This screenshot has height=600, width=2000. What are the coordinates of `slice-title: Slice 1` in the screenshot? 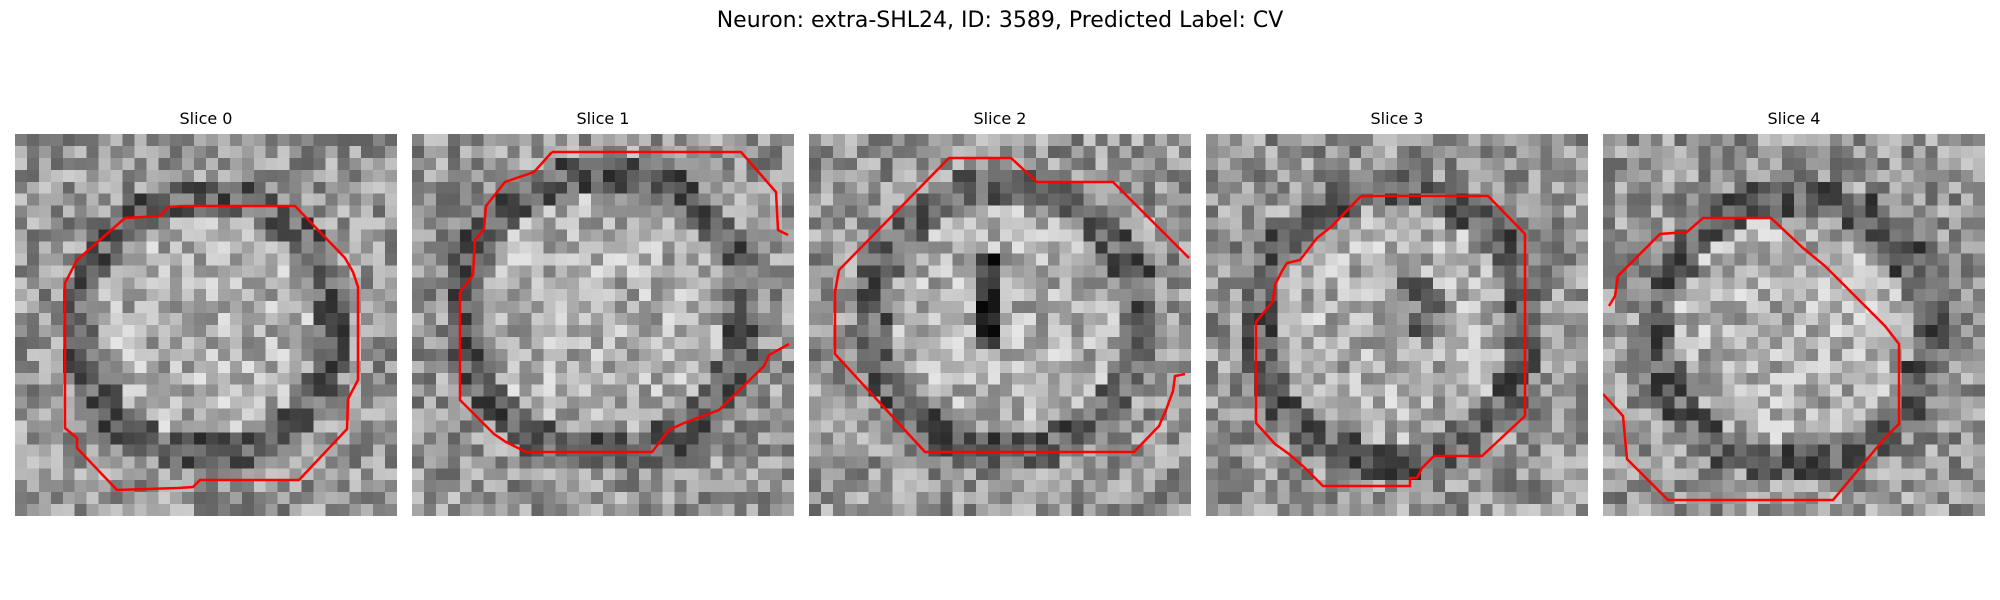 It's located at (603, 118).